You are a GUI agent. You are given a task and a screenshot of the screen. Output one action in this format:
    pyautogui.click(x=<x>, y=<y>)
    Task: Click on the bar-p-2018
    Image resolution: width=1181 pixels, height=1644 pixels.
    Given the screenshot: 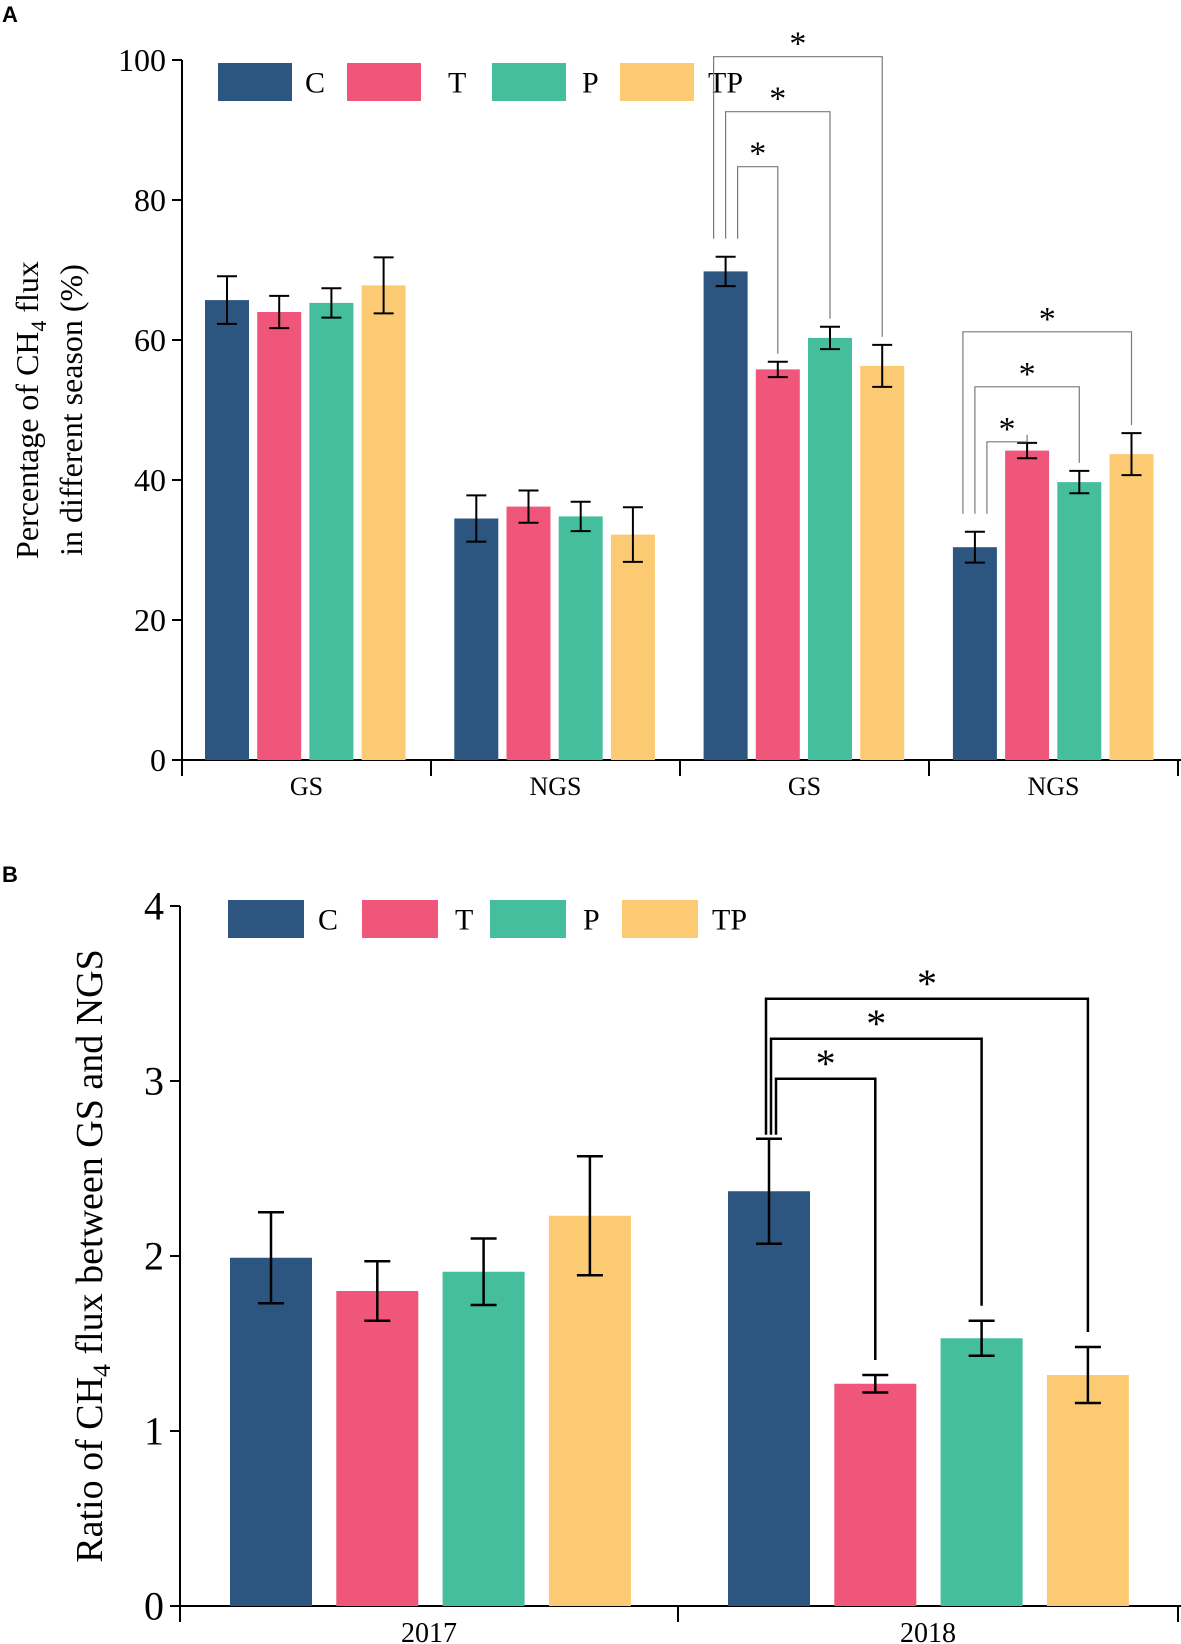 What is the action you would take?
    pyautogui.click(x=981, y=1472)
    